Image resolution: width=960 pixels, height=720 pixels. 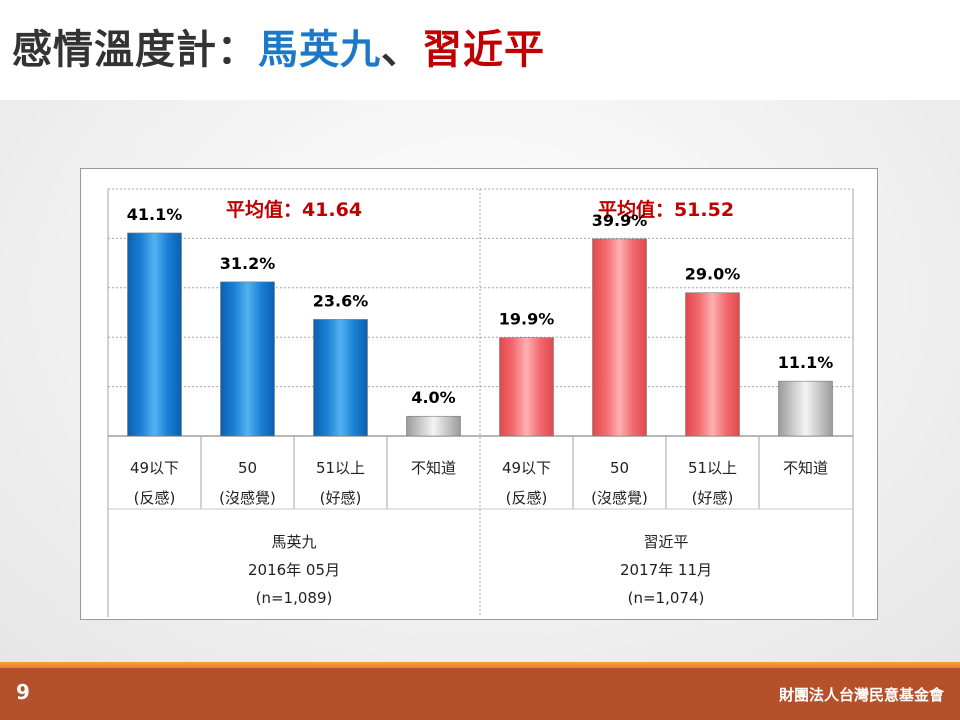 I want to click on value-label: 4.0%, so click(x=433, y=397).